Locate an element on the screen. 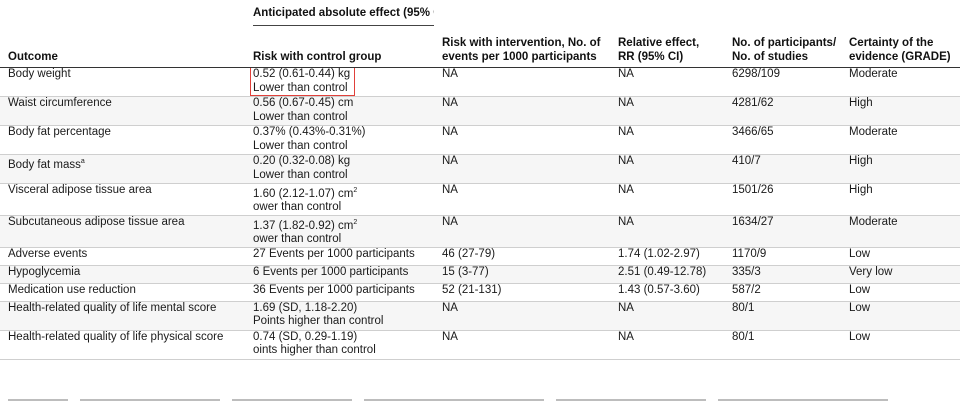  relative-effect-cell: 1.43 (0.57-3.60) is located at coordinates (667, 292).